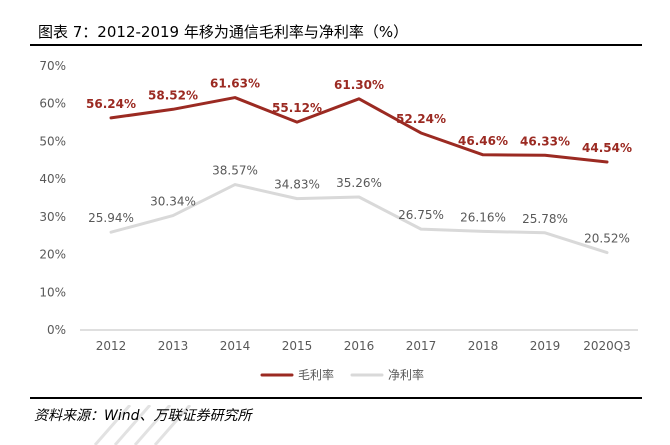  I want to click on data-label: 61.63%, so click(235, 84).